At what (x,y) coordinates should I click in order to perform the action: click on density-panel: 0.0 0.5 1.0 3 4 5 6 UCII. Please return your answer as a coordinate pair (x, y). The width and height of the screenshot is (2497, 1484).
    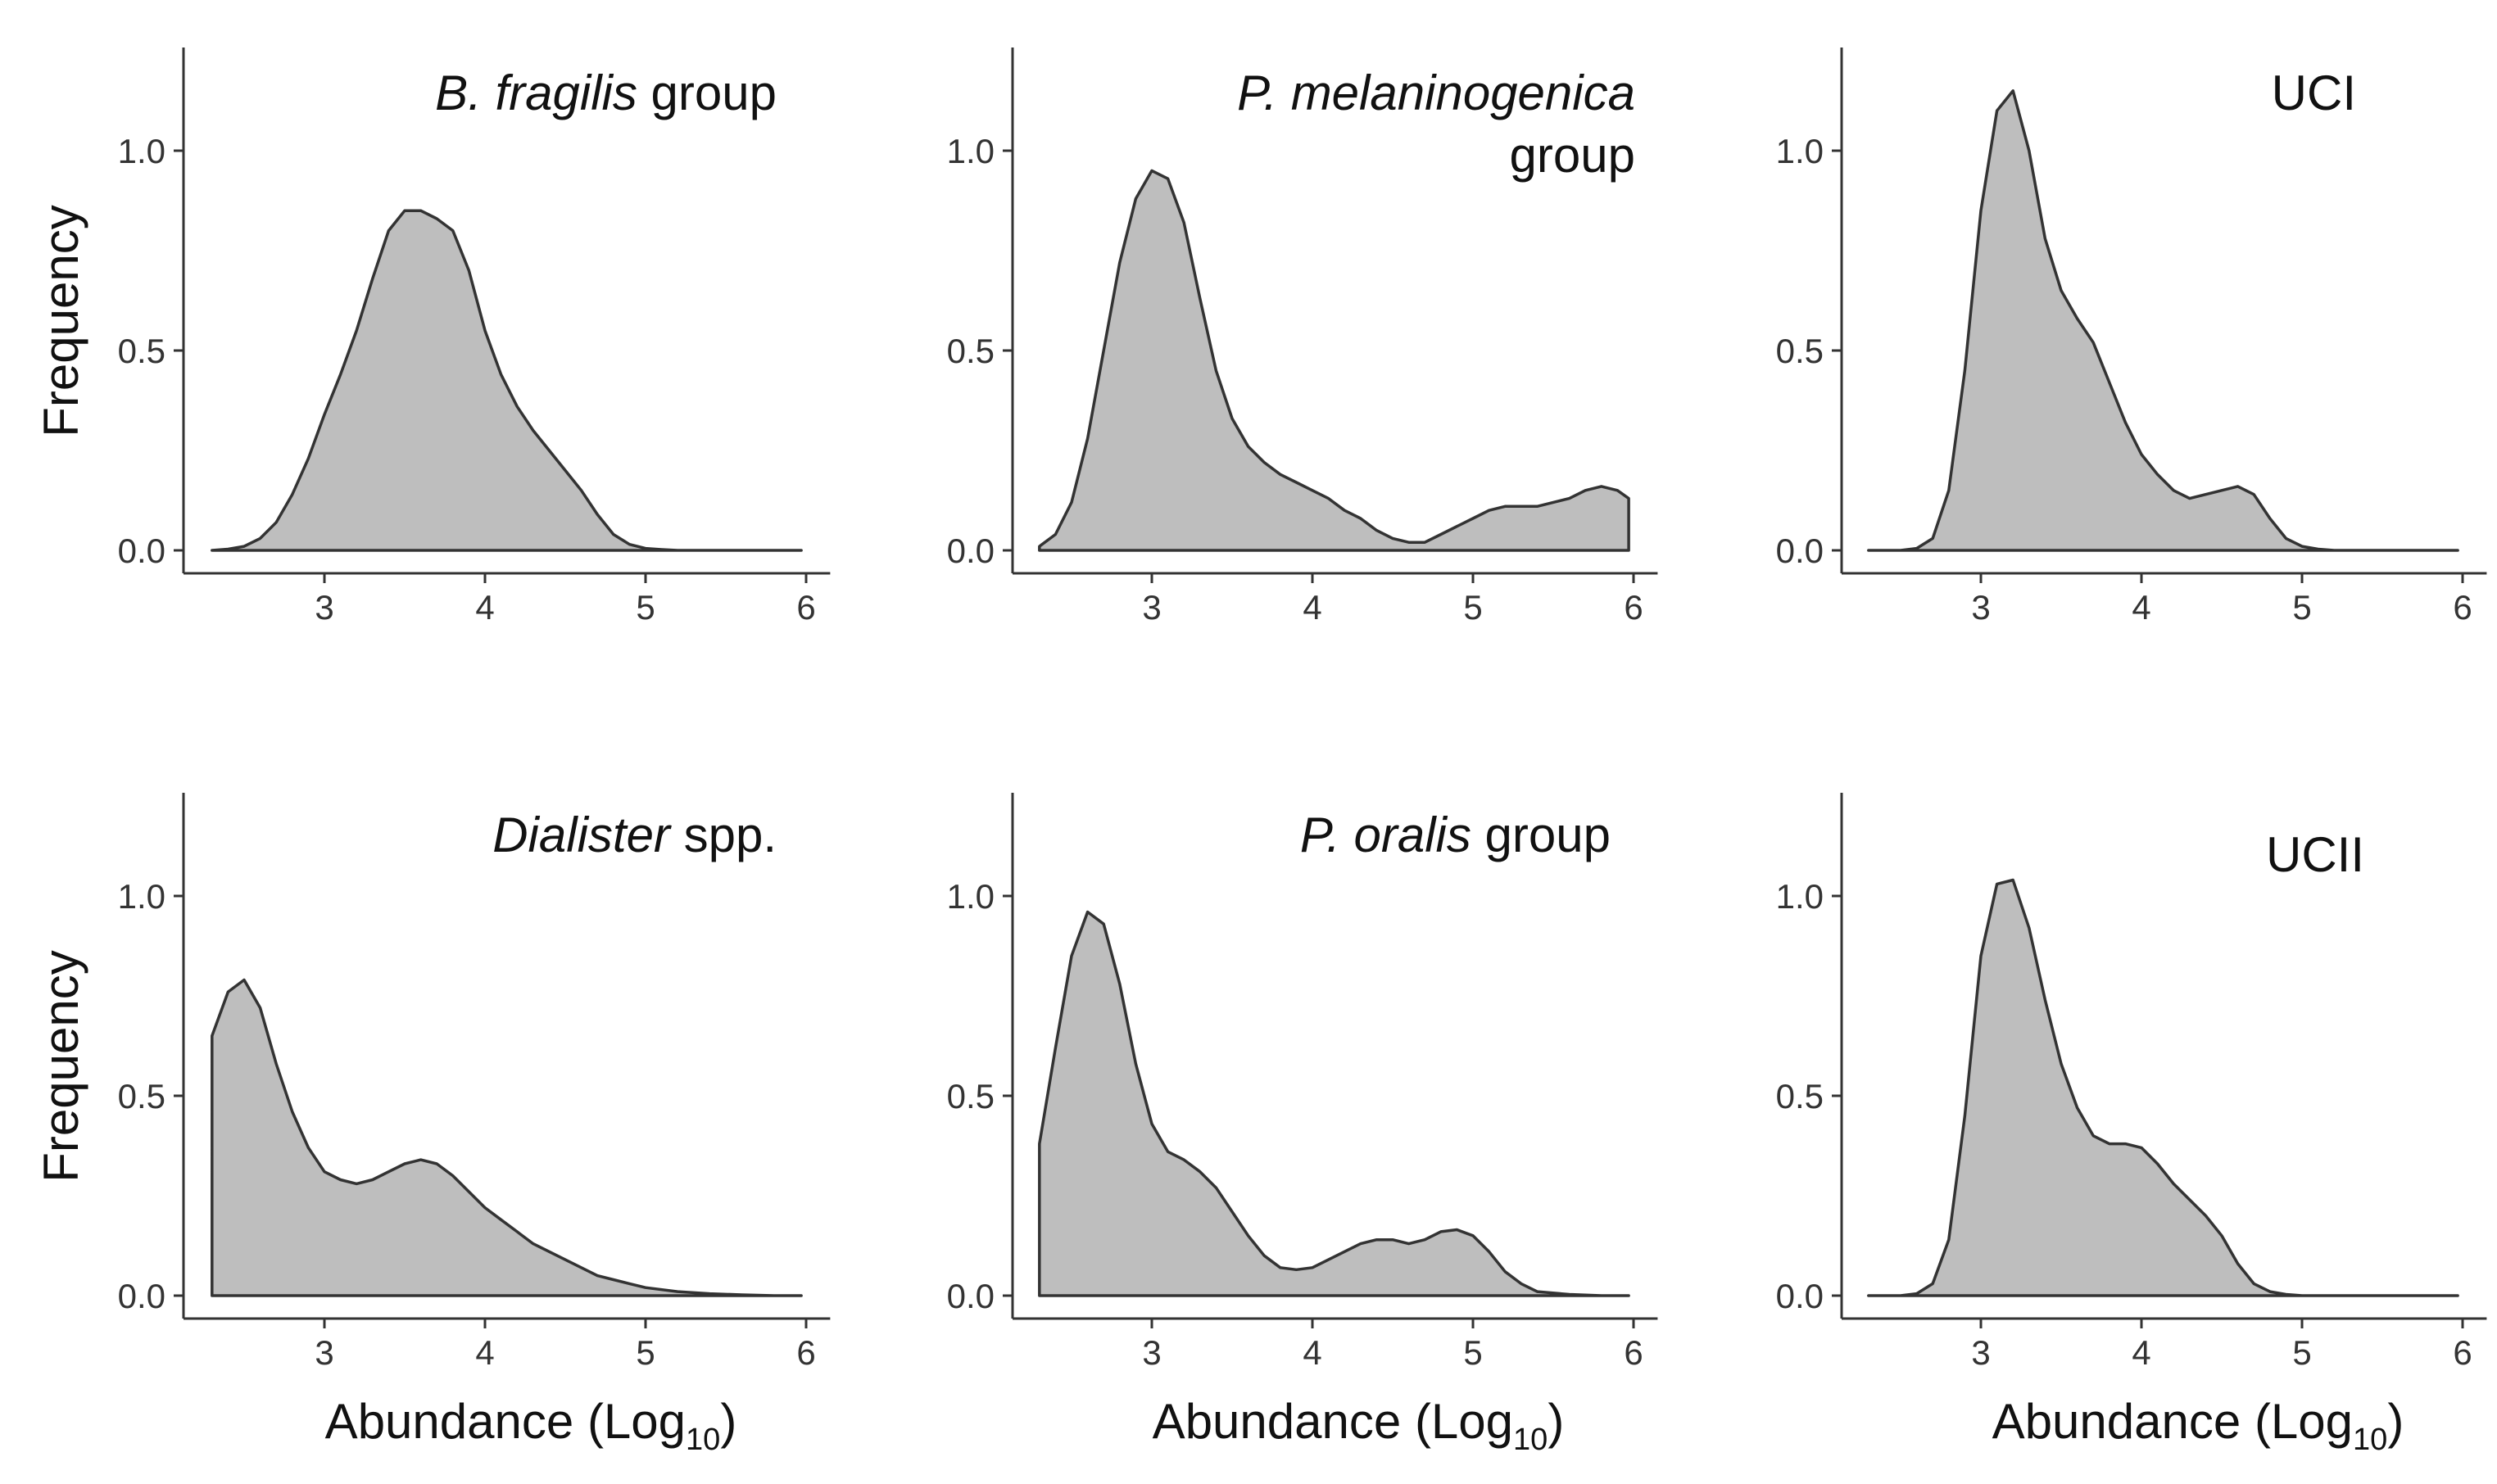
    Looking at the image, I should click on (2131, 1082).